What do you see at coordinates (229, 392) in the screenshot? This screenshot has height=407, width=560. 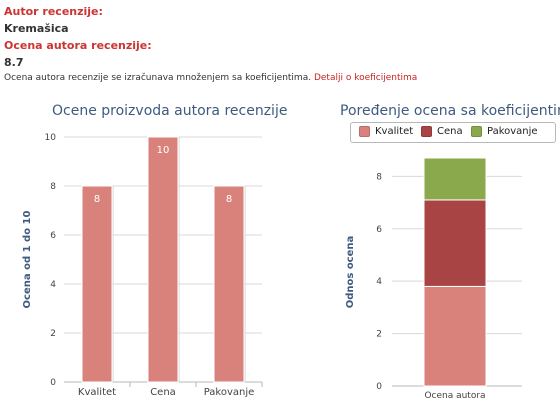 I see `chart1-xtick-label-pakovanje: Pakovanje` at bounding box center [229, 392].